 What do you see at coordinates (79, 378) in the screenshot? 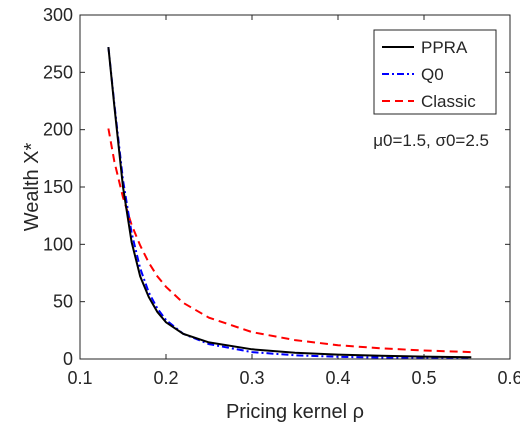
I see `x-tick-label: 0.1` at bounding box center [79, 378].